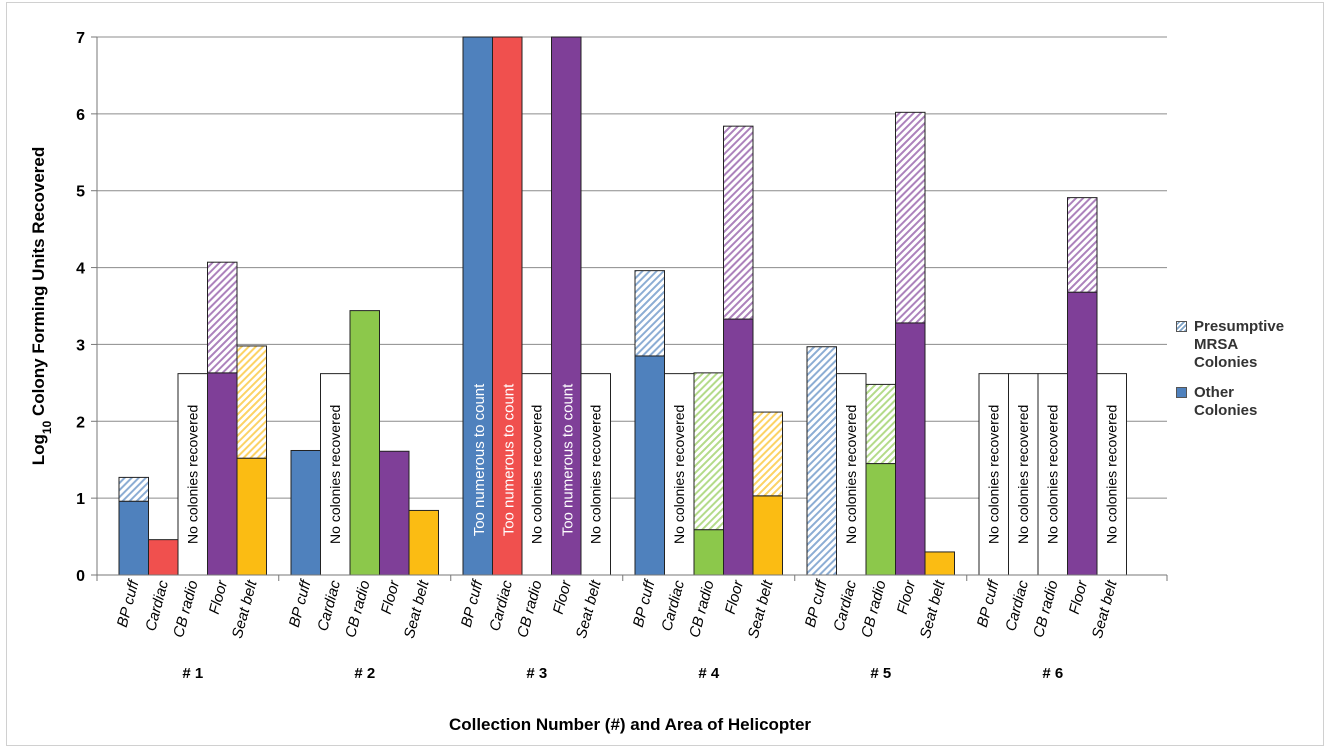 This screenshot has width=1330, height=749. What do you see at coordinates (1226, 362) in the screenshot?
I see `legend-label-mrsa-line3: Colonies` at bounding box center [1226, 362].